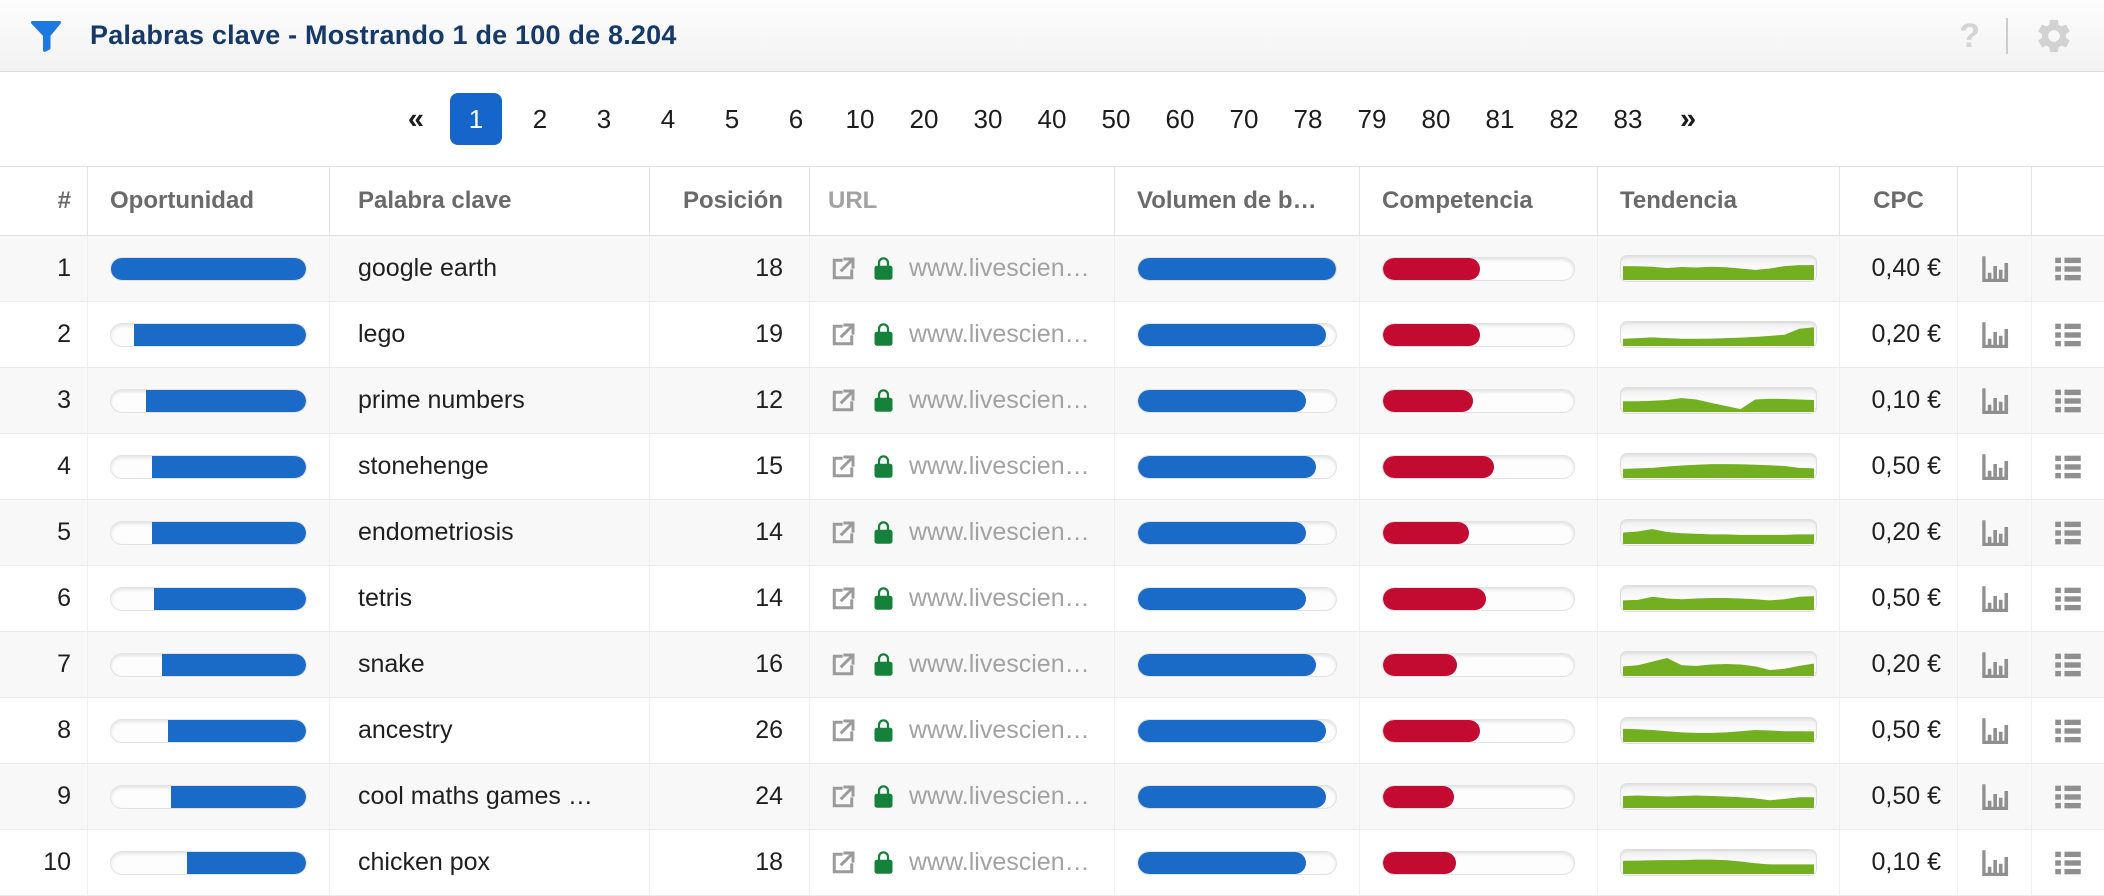 This screenshot has width=2104, height=896. What do you see at coordinates (988, 118) in the screenshot?
I see `pagination-page: 30` at bounding box center [988, 118].